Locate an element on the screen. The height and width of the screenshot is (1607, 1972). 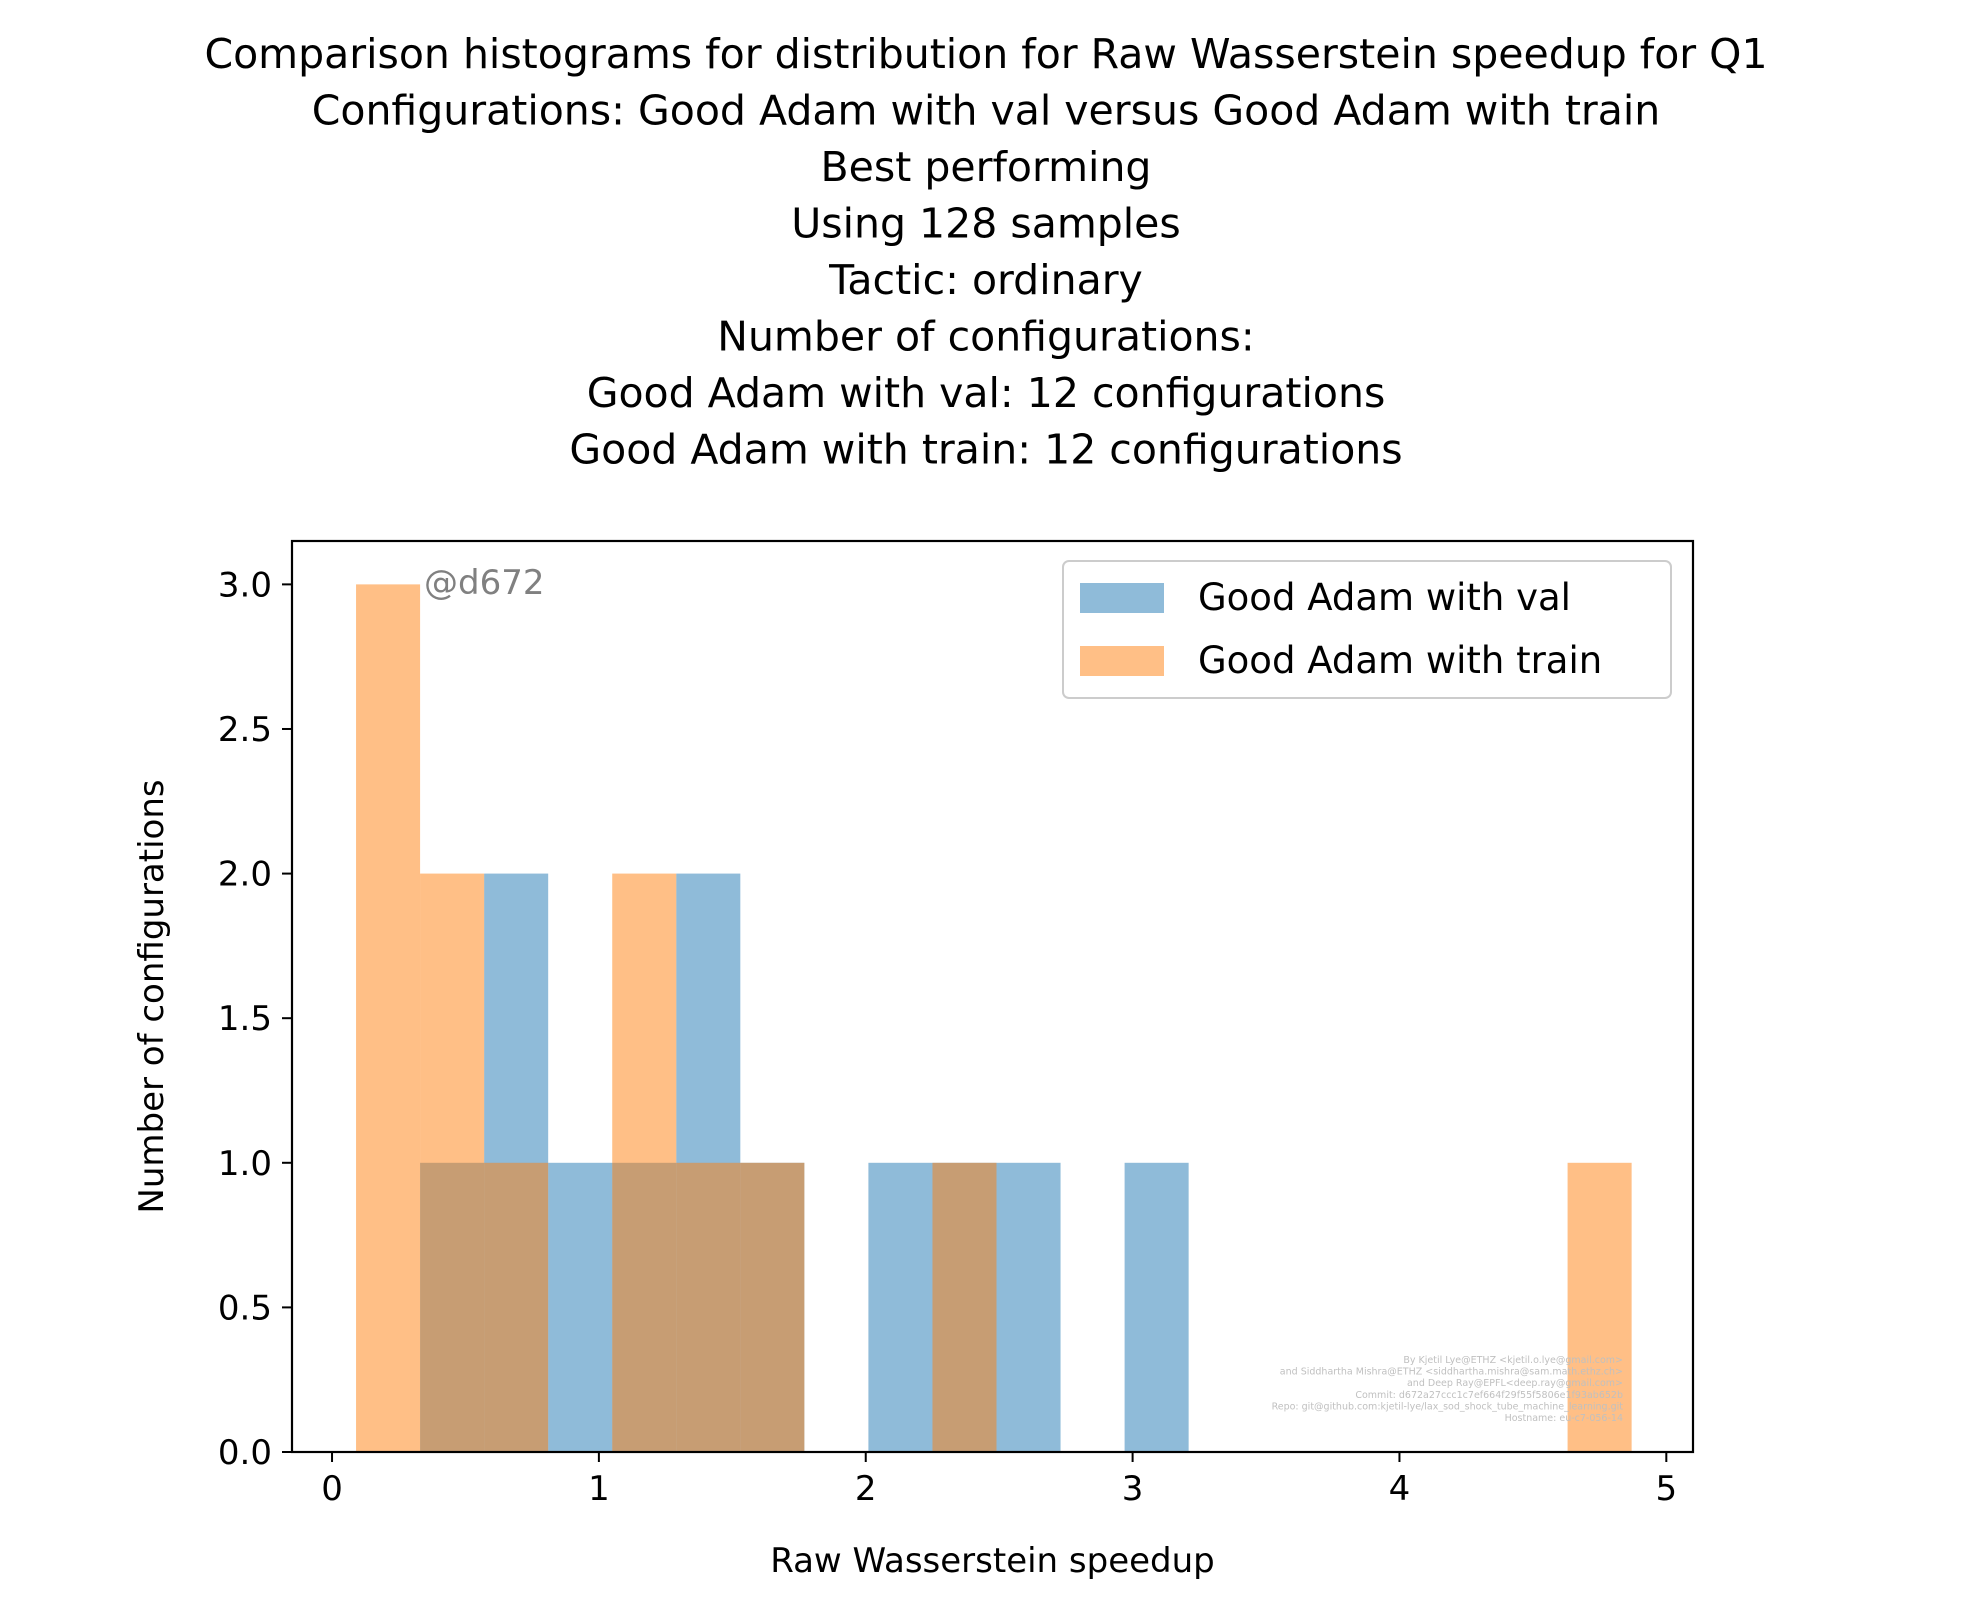
x-axis: 0 1 2 3 4 5 is located at coordinates (999, 1480).